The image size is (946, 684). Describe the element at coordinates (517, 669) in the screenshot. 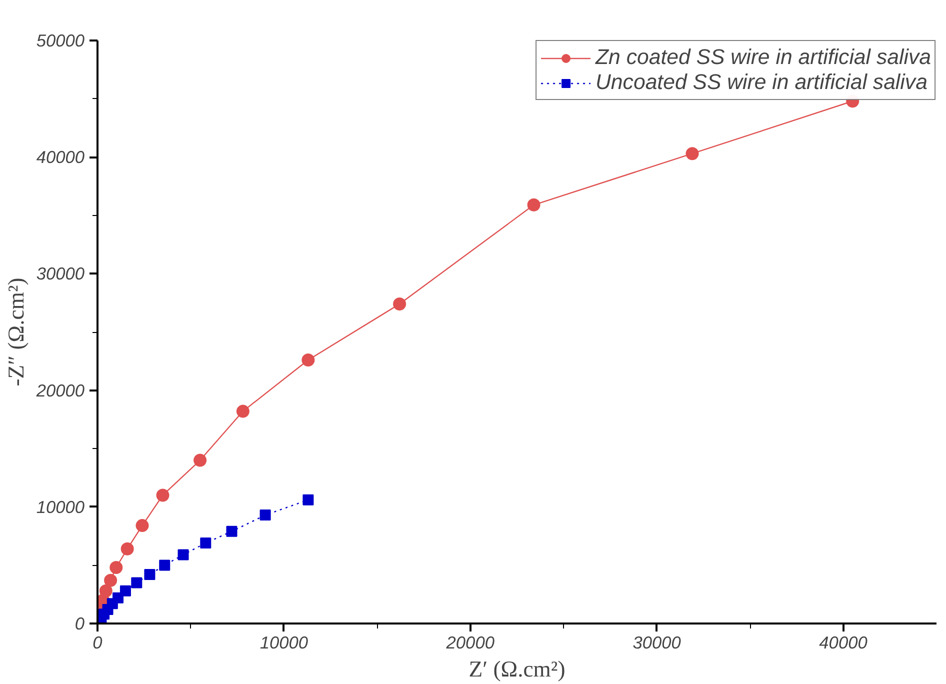

I see `x-axis-title: Z′ (Ω.cm²)` at that location.